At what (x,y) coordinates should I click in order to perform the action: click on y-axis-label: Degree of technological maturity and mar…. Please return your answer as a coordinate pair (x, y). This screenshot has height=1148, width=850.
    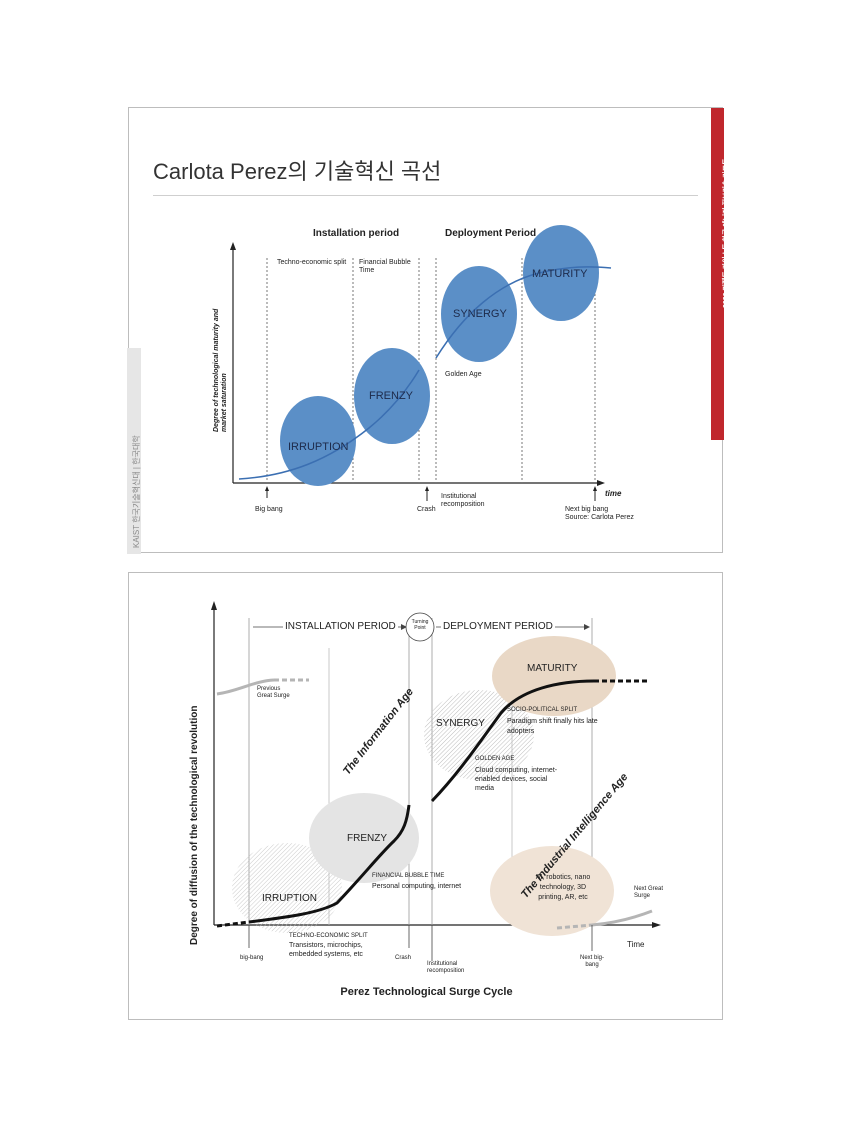
    Looking at the image, I should click on (220, 370).